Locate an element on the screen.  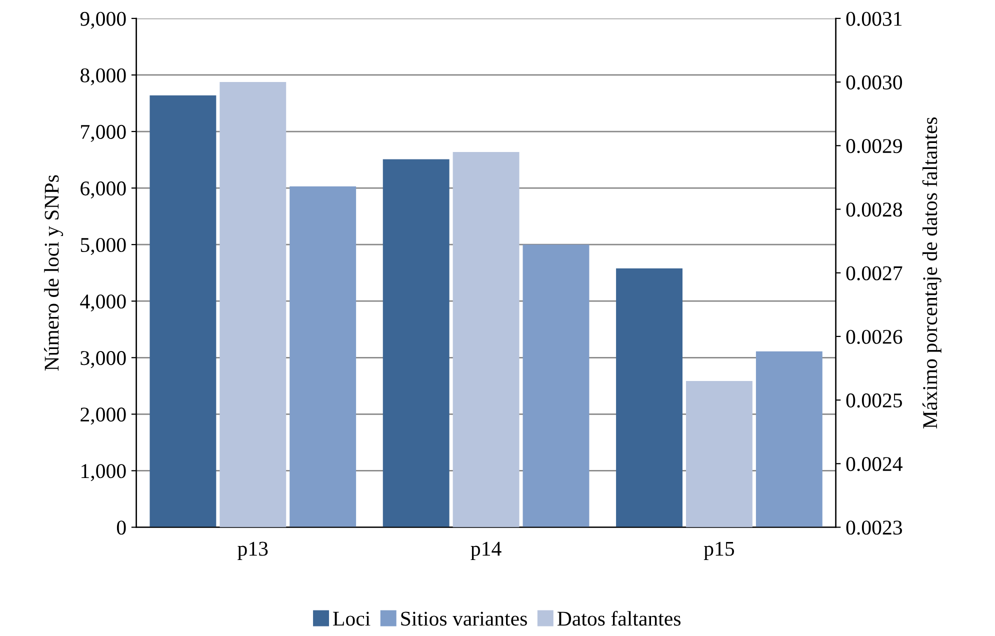
y-tick-label: 4,000 is located at coordinates (103, 303).